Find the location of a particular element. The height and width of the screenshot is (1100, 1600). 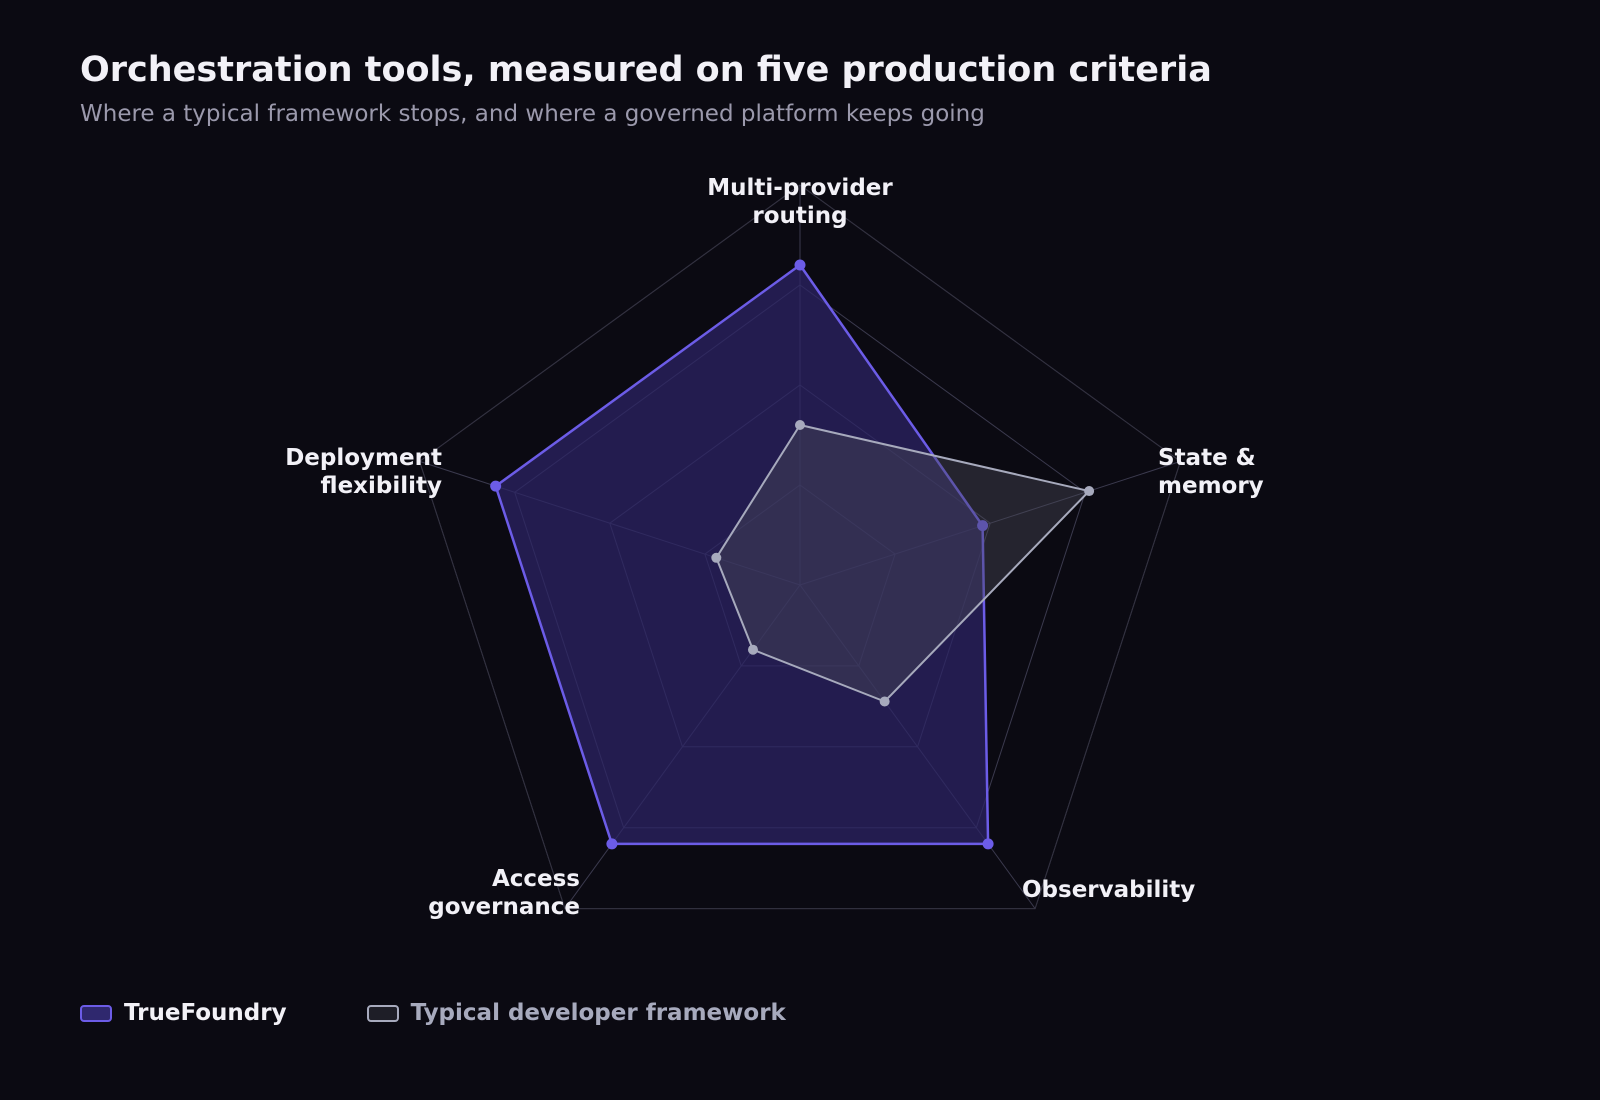

point-typical-developer-framework-state-and-memory is located at coordinates (1089, 491).